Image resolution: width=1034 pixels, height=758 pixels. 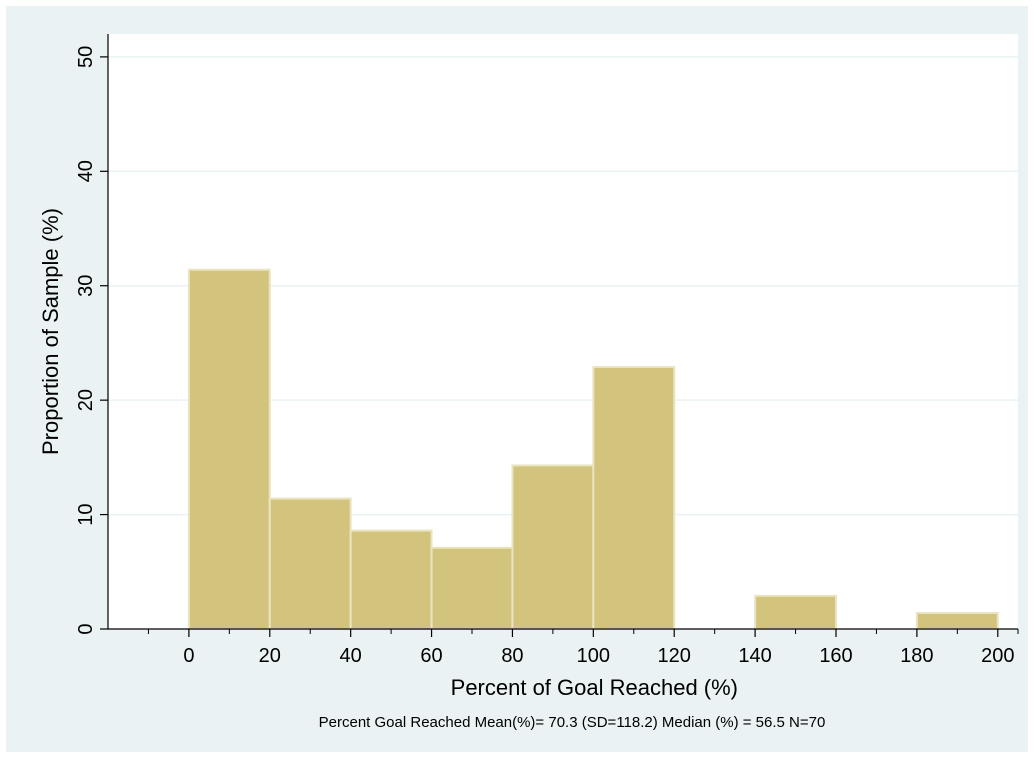 What do you see at coordinates (431, 656) in the screenshot?
I see `x-tick-label: 60` at bounding box center [431, 656].